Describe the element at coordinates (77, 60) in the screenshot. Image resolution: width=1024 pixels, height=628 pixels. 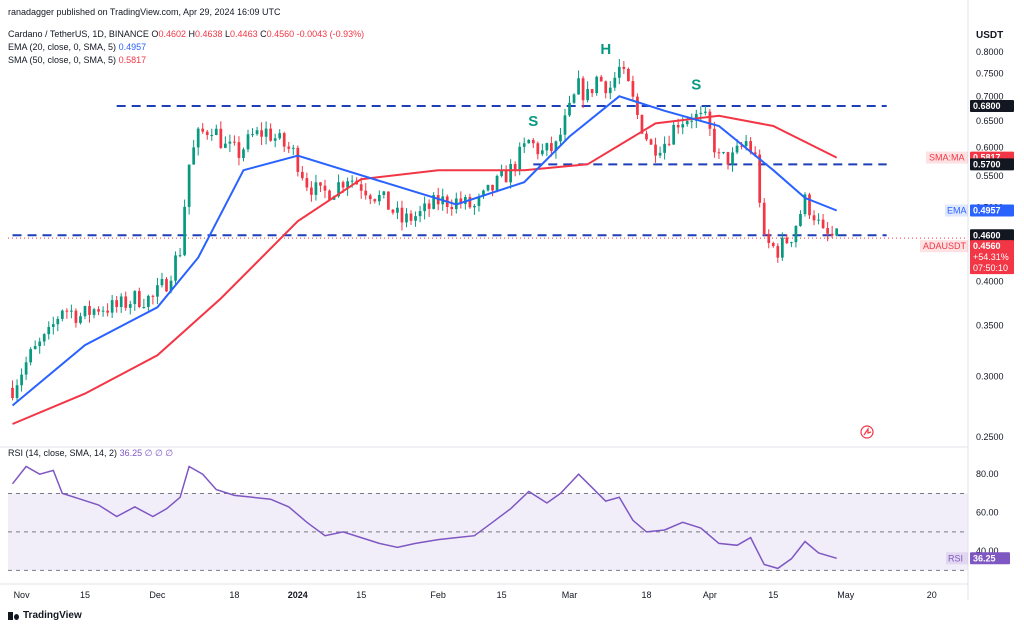
I see `sma-legend: SMA (50, close, 0, SMA, 5) 0.5817` at that location.